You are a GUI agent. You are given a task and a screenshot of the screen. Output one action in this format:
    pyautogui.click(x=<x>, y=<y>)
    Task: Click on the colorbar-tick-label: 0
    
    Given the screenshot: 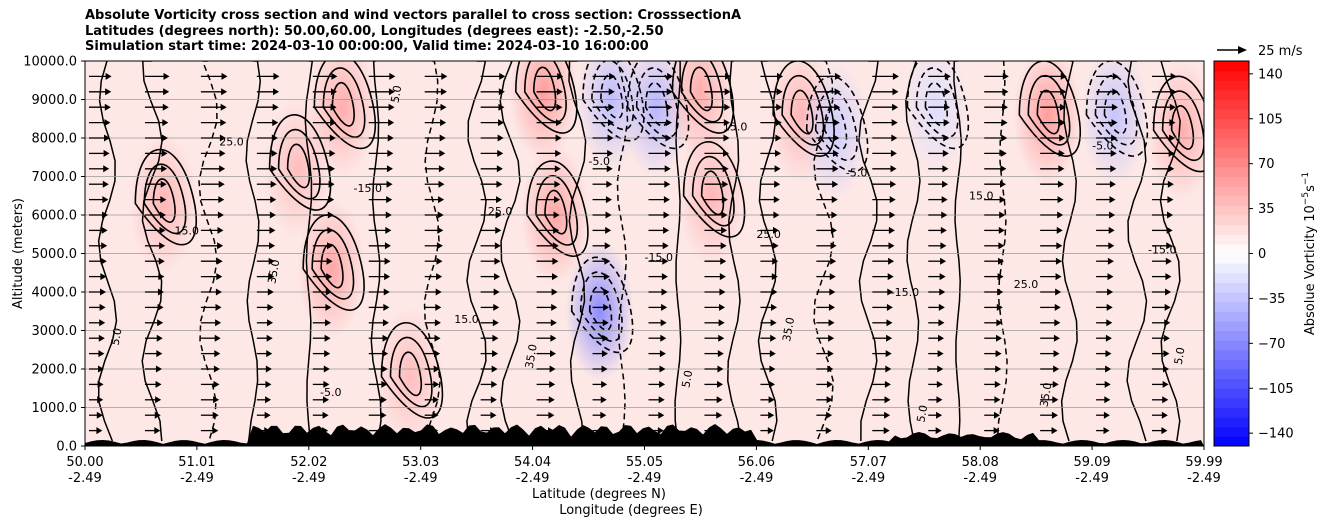 What is the action you would take?
    pyautogui.click(x=1262, y=254)
    